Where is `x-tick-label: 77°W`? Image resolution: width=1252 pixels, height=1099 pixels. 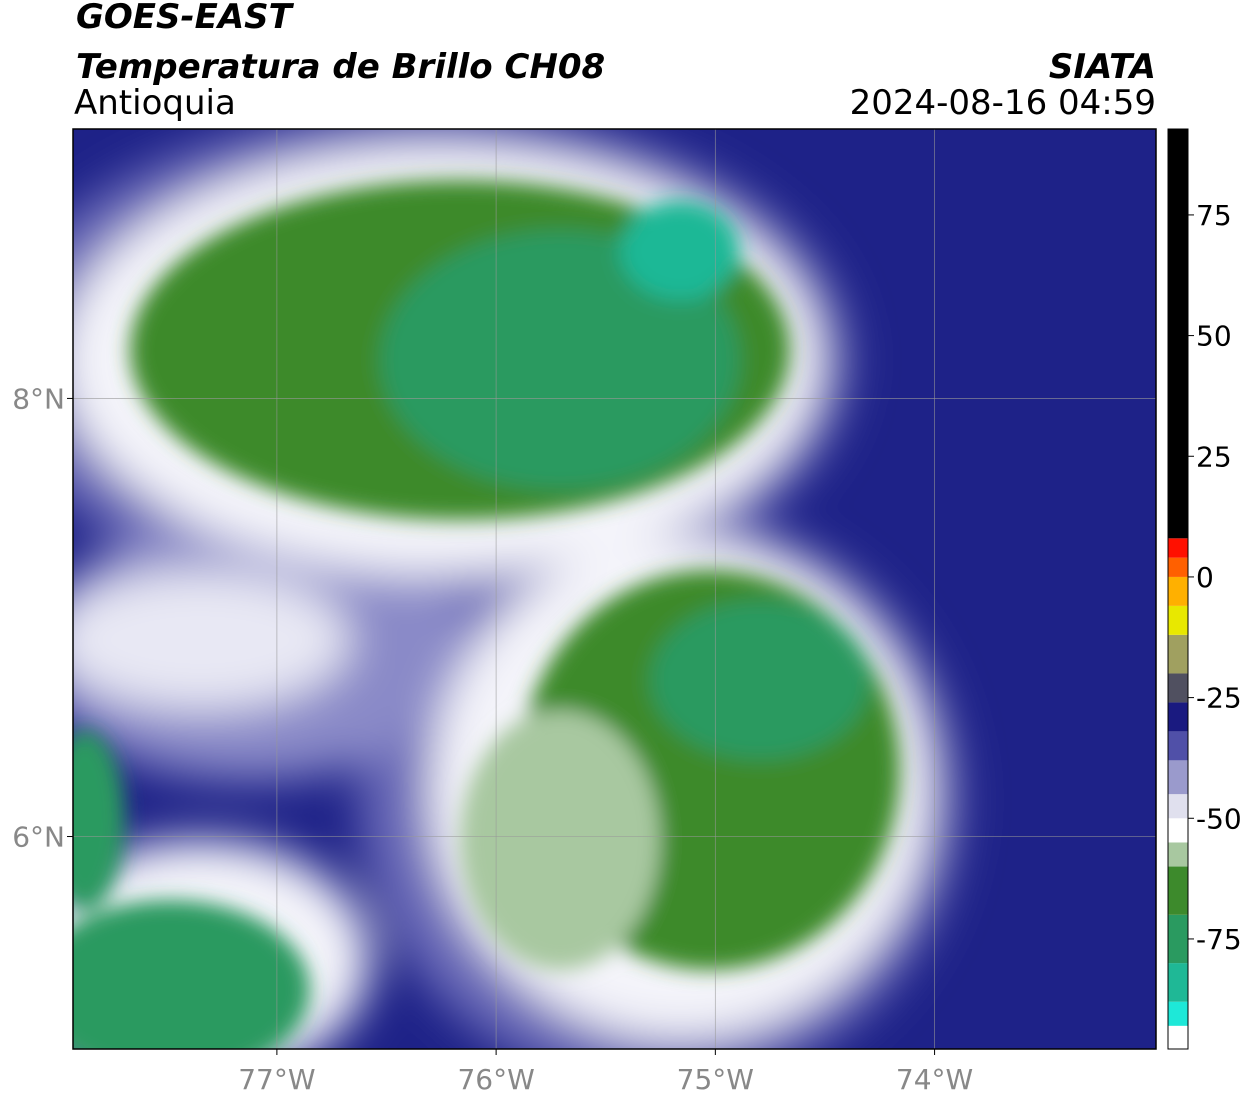
x-tick-label: 77°W is located at coordinates (276, 1079).